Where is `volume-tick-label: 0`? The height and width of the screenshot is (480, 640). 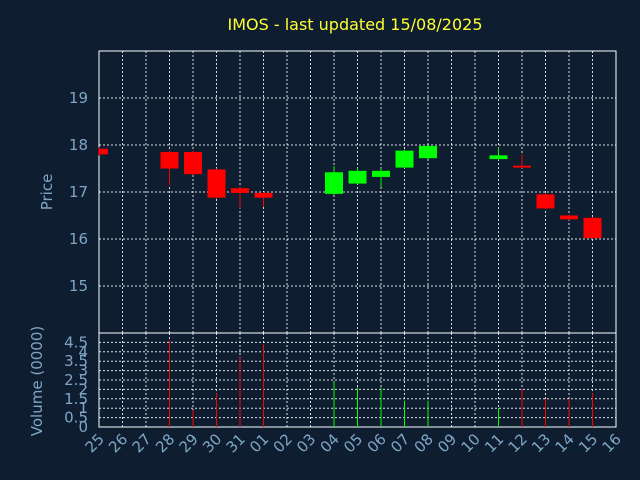
volume-tick-label: 0 is located at coordinates (83, 427).